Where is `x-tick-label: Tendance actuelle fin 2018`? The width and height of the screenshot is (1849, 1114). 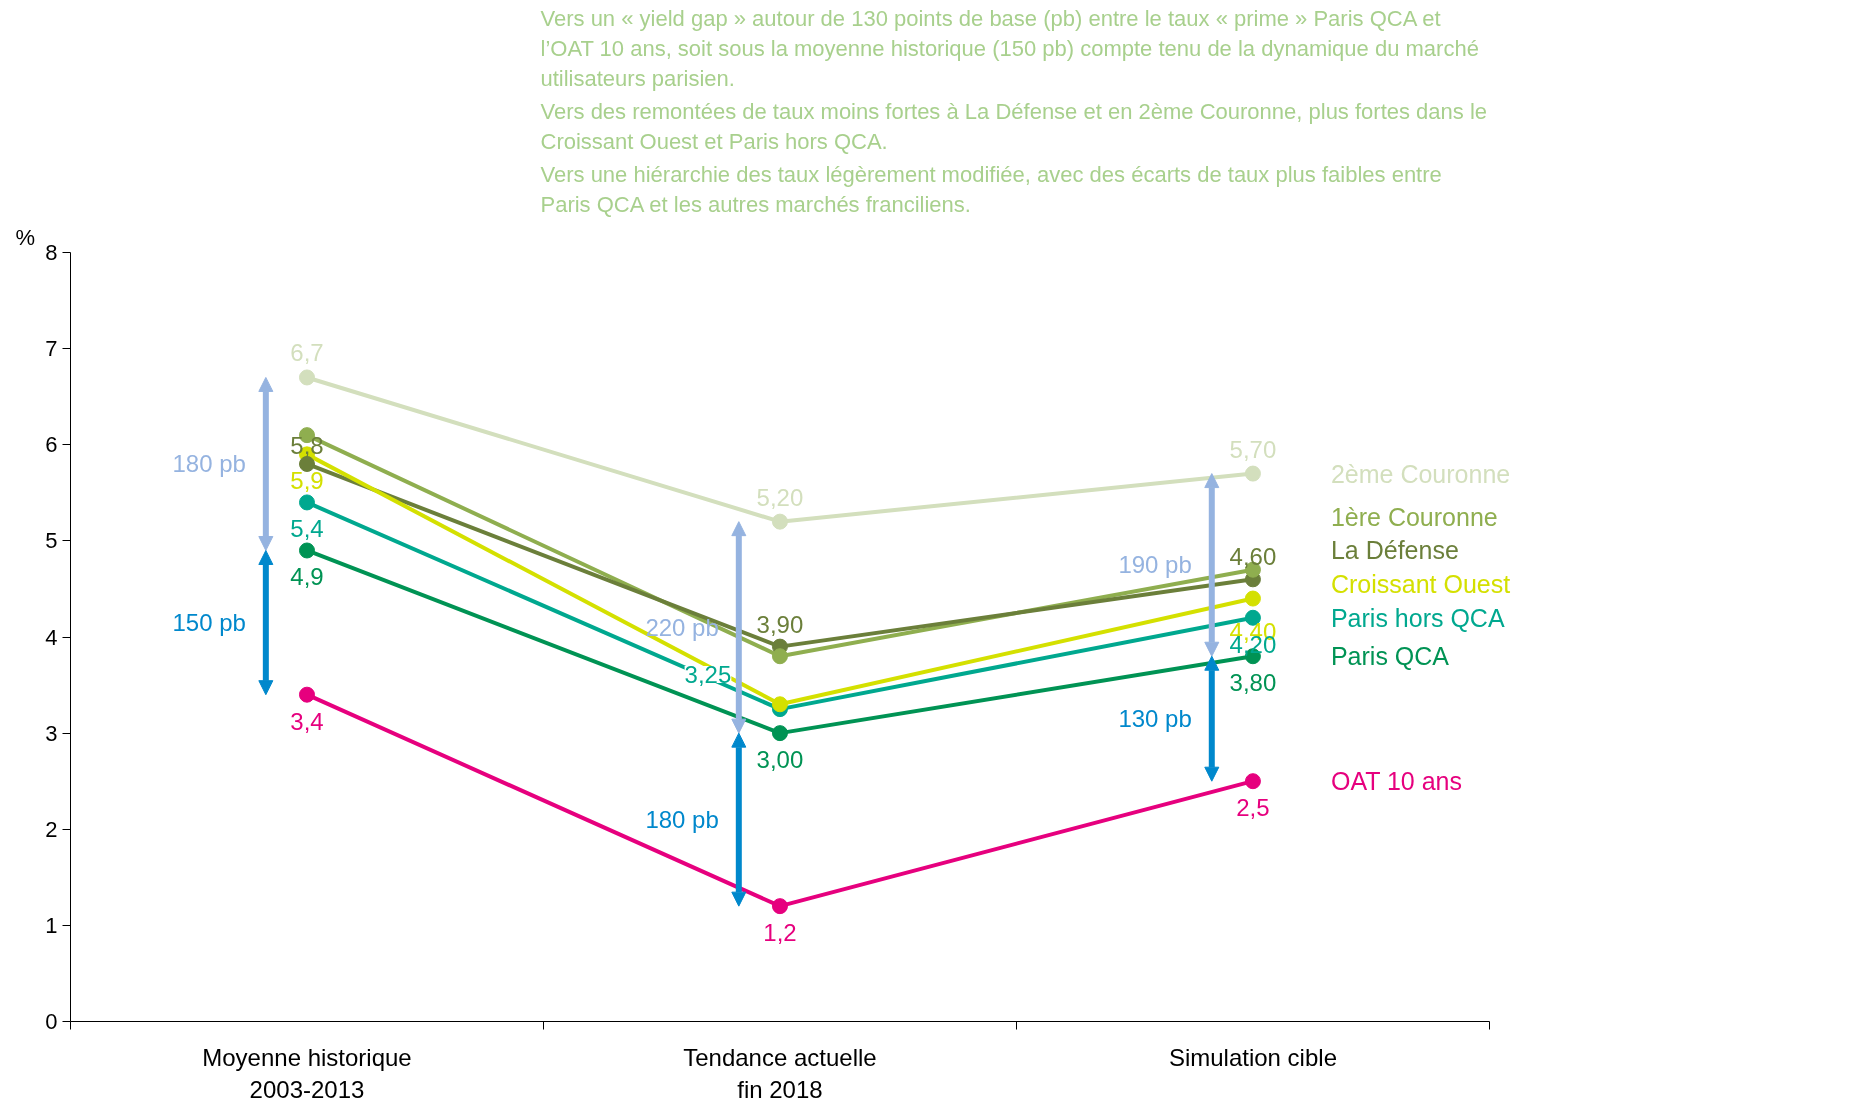
x-tick-label: Tendance actuelle fin 2018 is located at coordinates (780, 1073).